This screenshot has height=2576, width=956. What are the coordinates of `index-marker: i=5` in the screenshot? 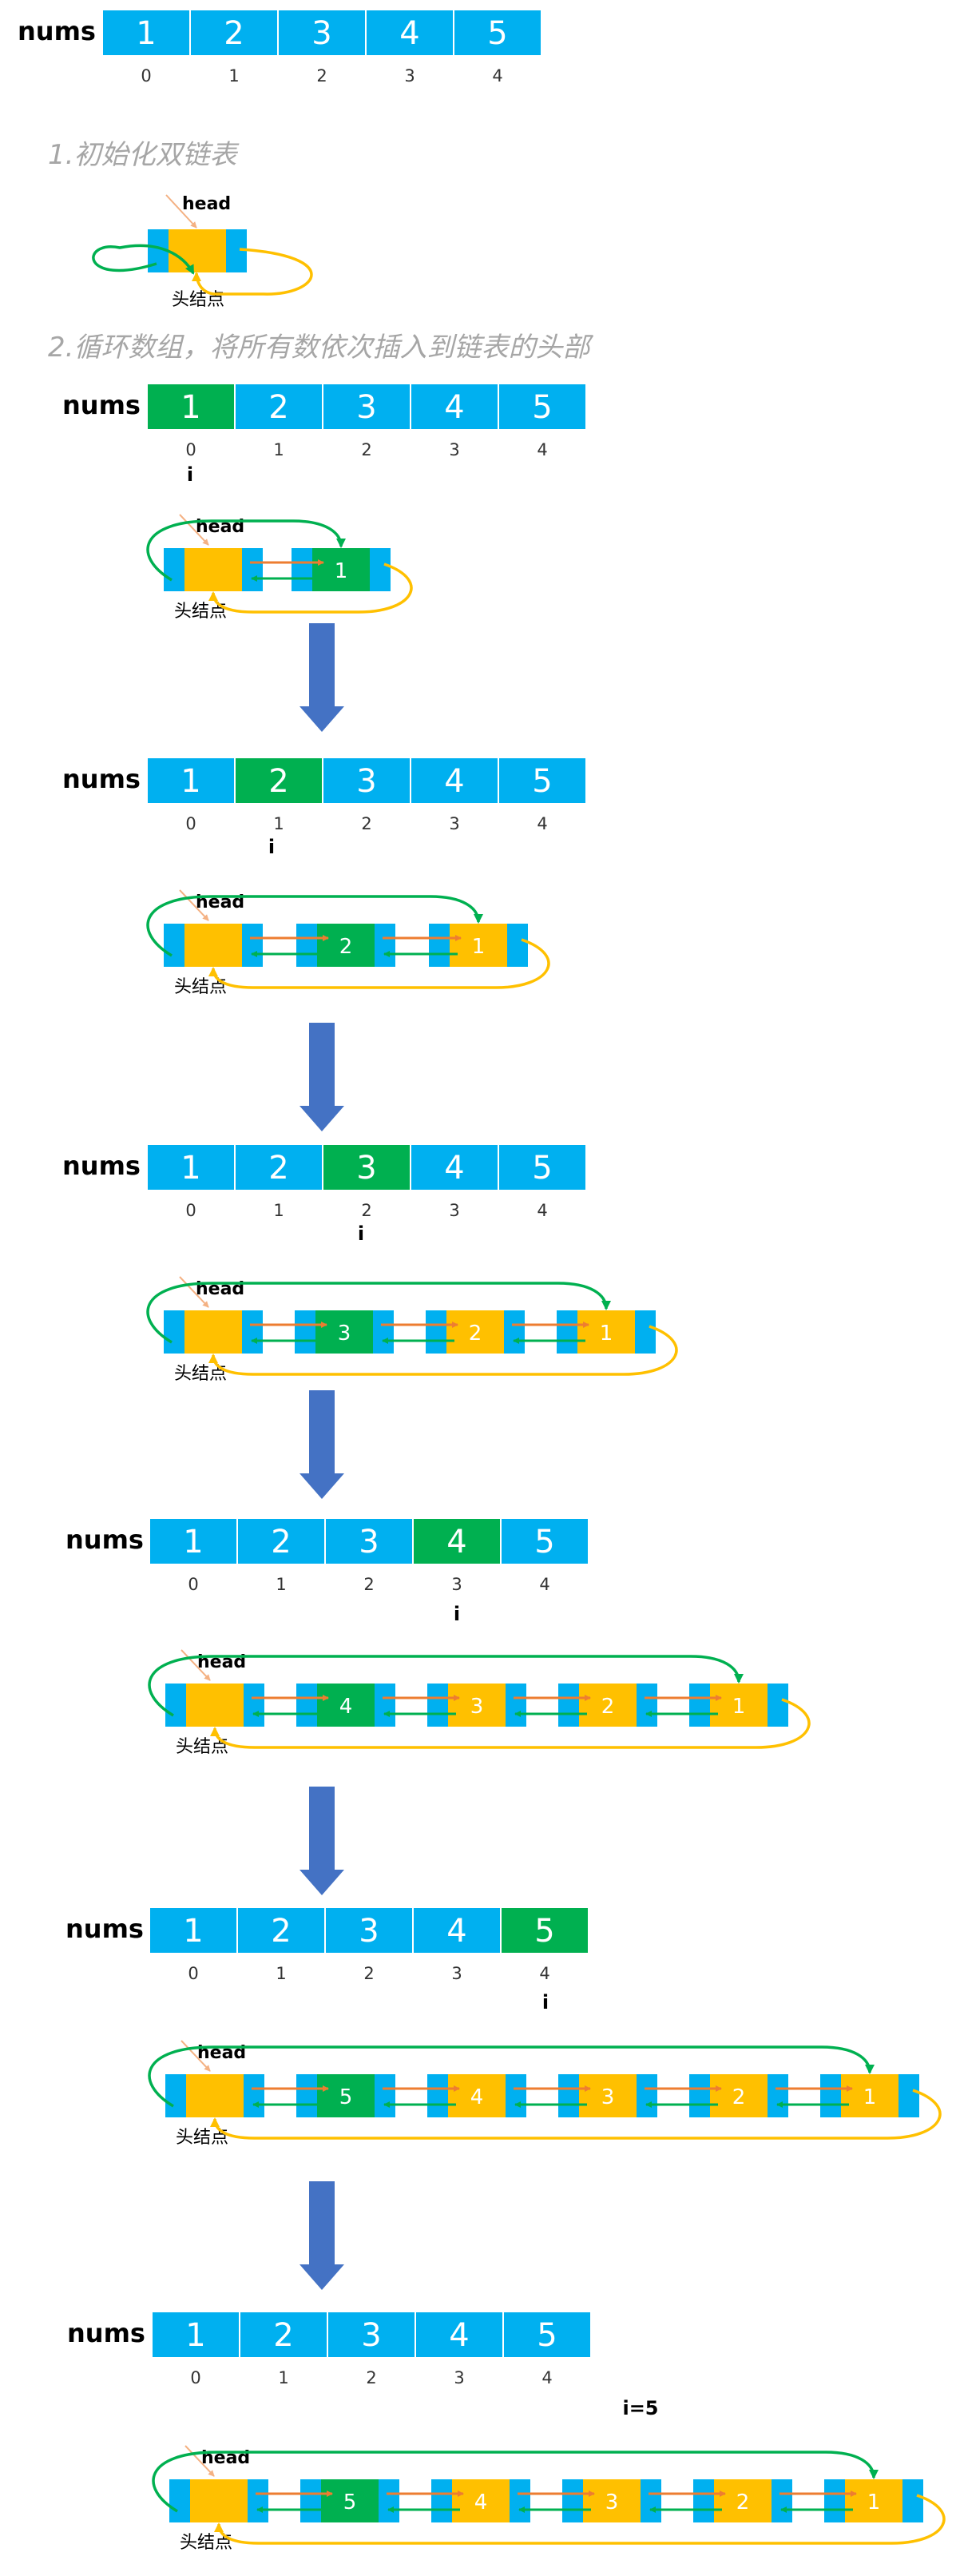 It's located at (640, 2408).